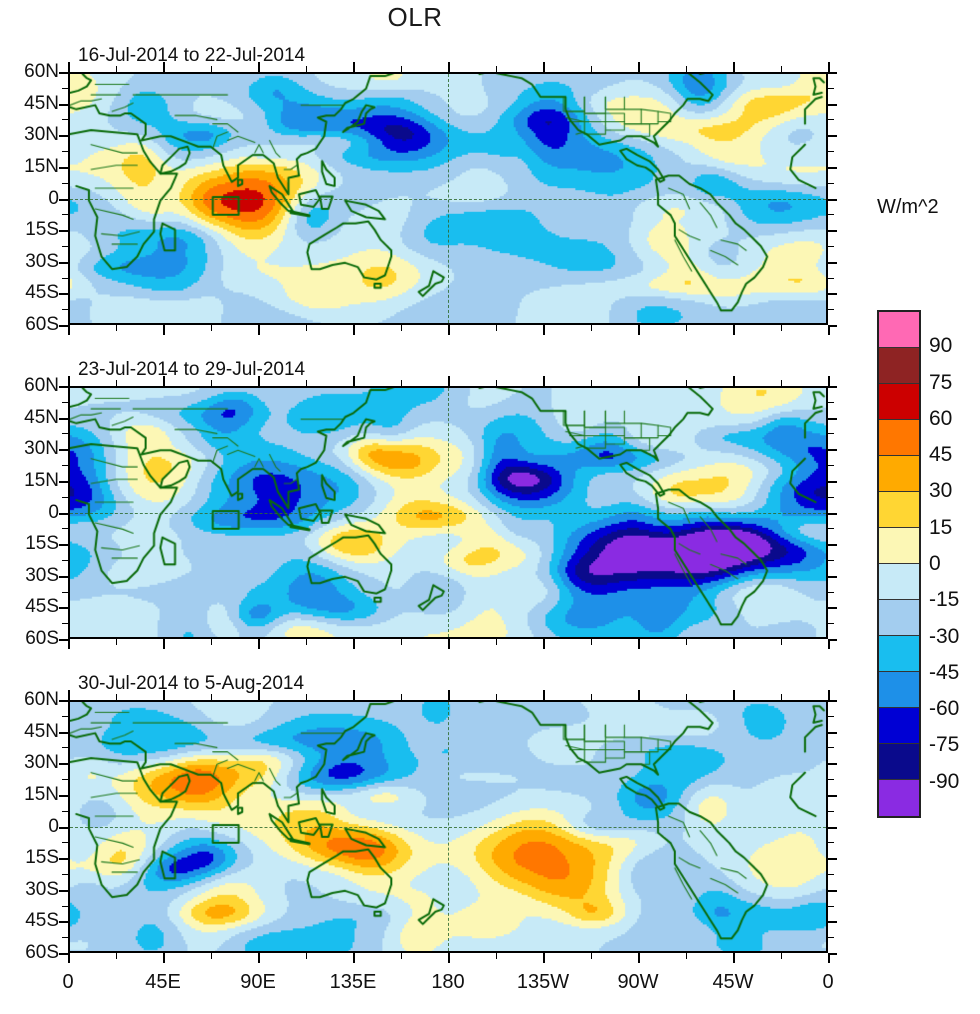 The width and height of the screenshot is (980, 1014). Describe the element at coordinates (42, 293) in the screenshot. I see `y-axis-label: 45S` at that location.